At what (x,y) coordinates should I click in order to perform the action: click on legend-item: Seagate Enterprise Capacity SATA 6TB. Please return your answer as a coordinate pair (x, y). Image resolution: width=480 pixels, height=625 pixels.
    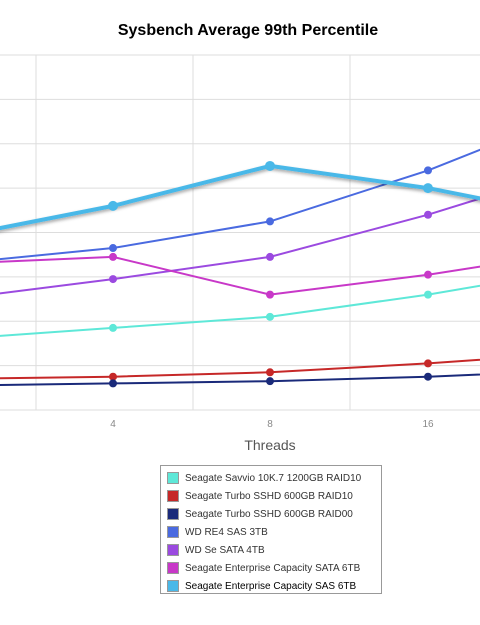
    Looking at the image, I should click on (274, 568).